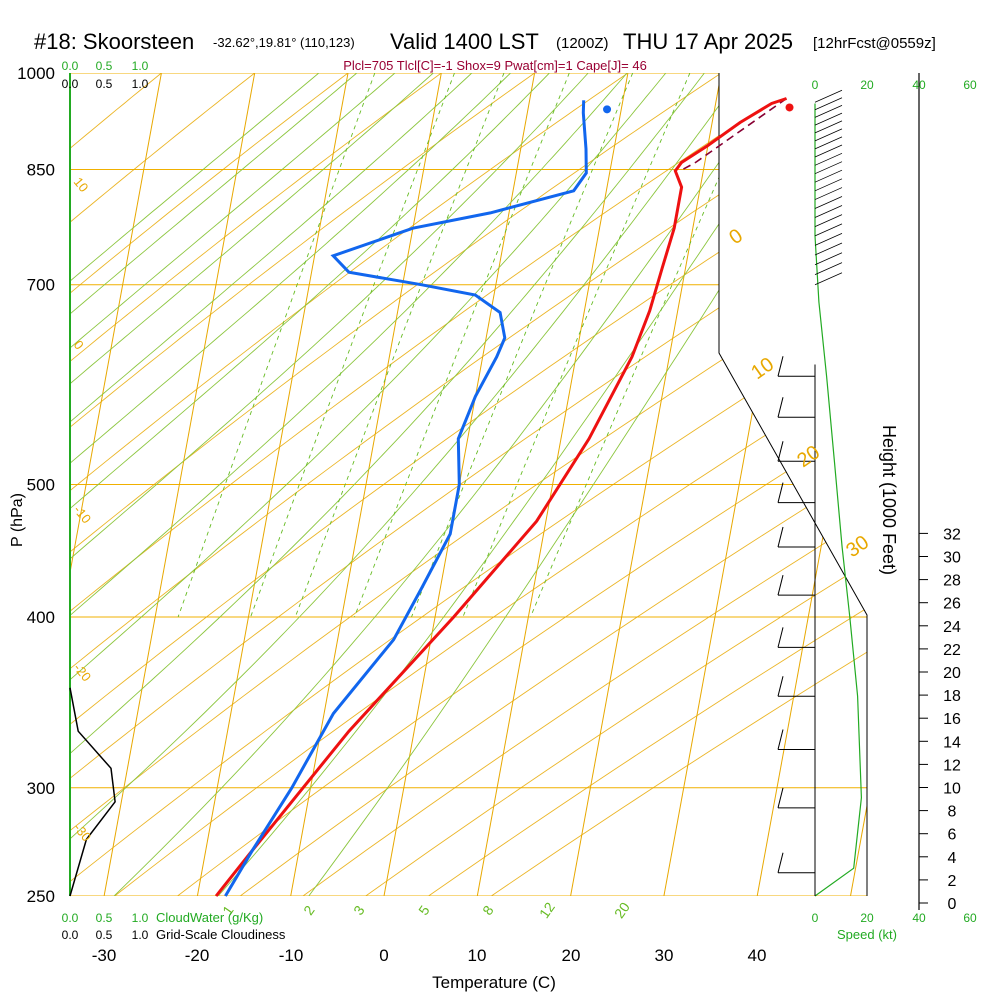  What do you see at coordinates (952, 581) in the screenshot?
I see `height-tick-label: 28` at bounding box center [952, 581].